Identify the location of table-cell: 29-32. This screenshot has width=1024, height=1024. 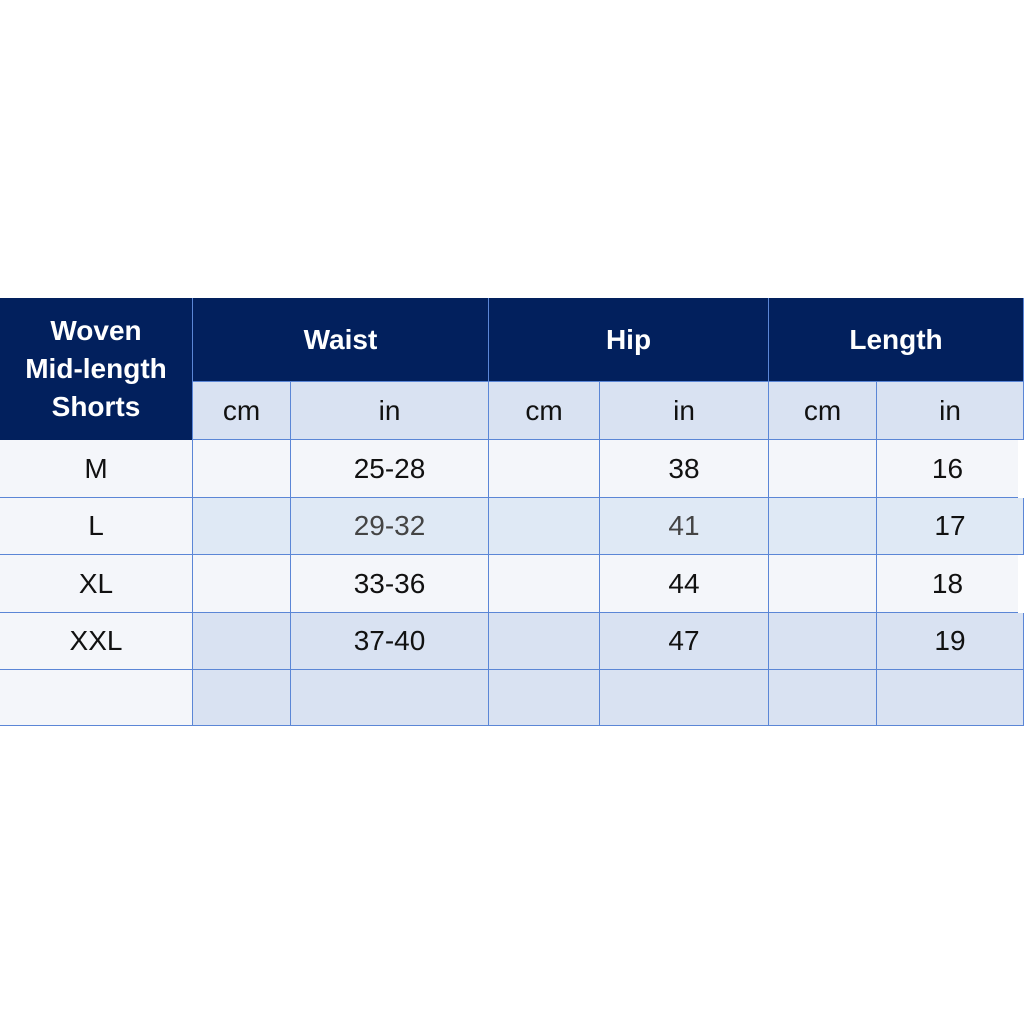
(390, 526).